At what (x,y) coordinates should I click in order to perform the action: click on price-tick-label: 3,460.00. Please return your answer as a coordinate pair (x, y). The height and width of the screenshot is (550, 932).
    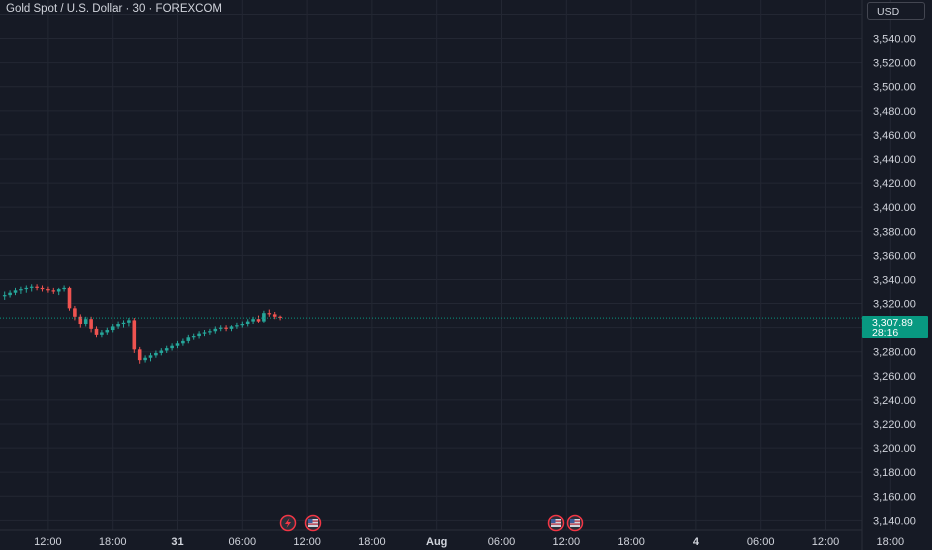
    Looking at the image, I should click on (894, 136).